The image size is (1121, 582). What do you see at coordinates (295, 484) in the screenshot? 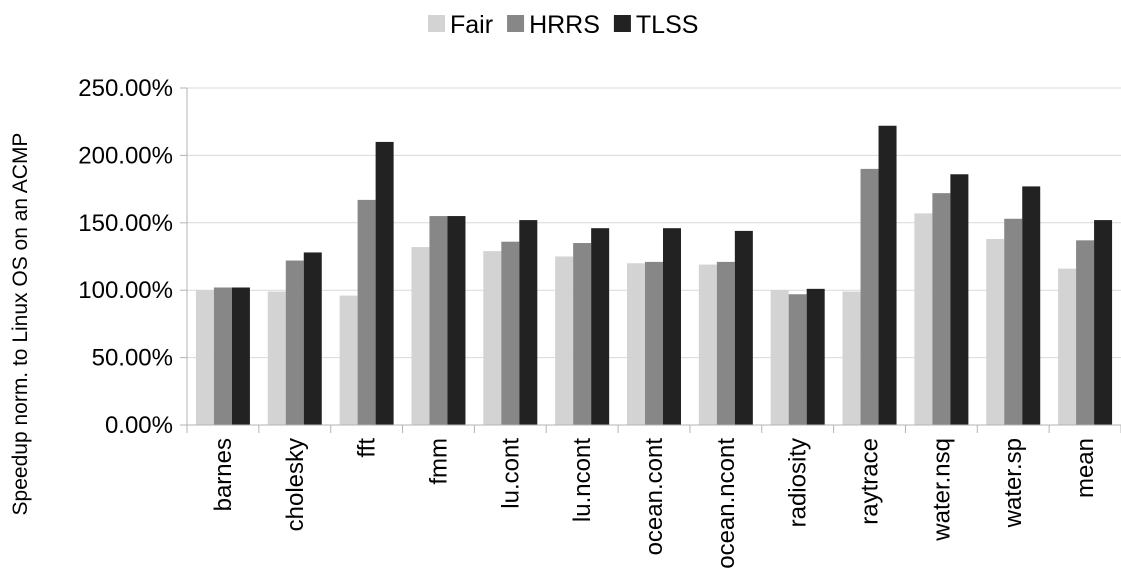
I see `x-tick-label: cholesky` at bounding box center [295, 484].